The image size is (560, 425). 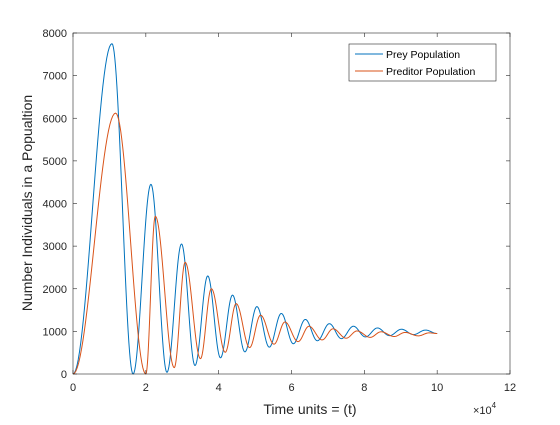 I want to click on x-tick-label: 4, so click(x=219, y=388).